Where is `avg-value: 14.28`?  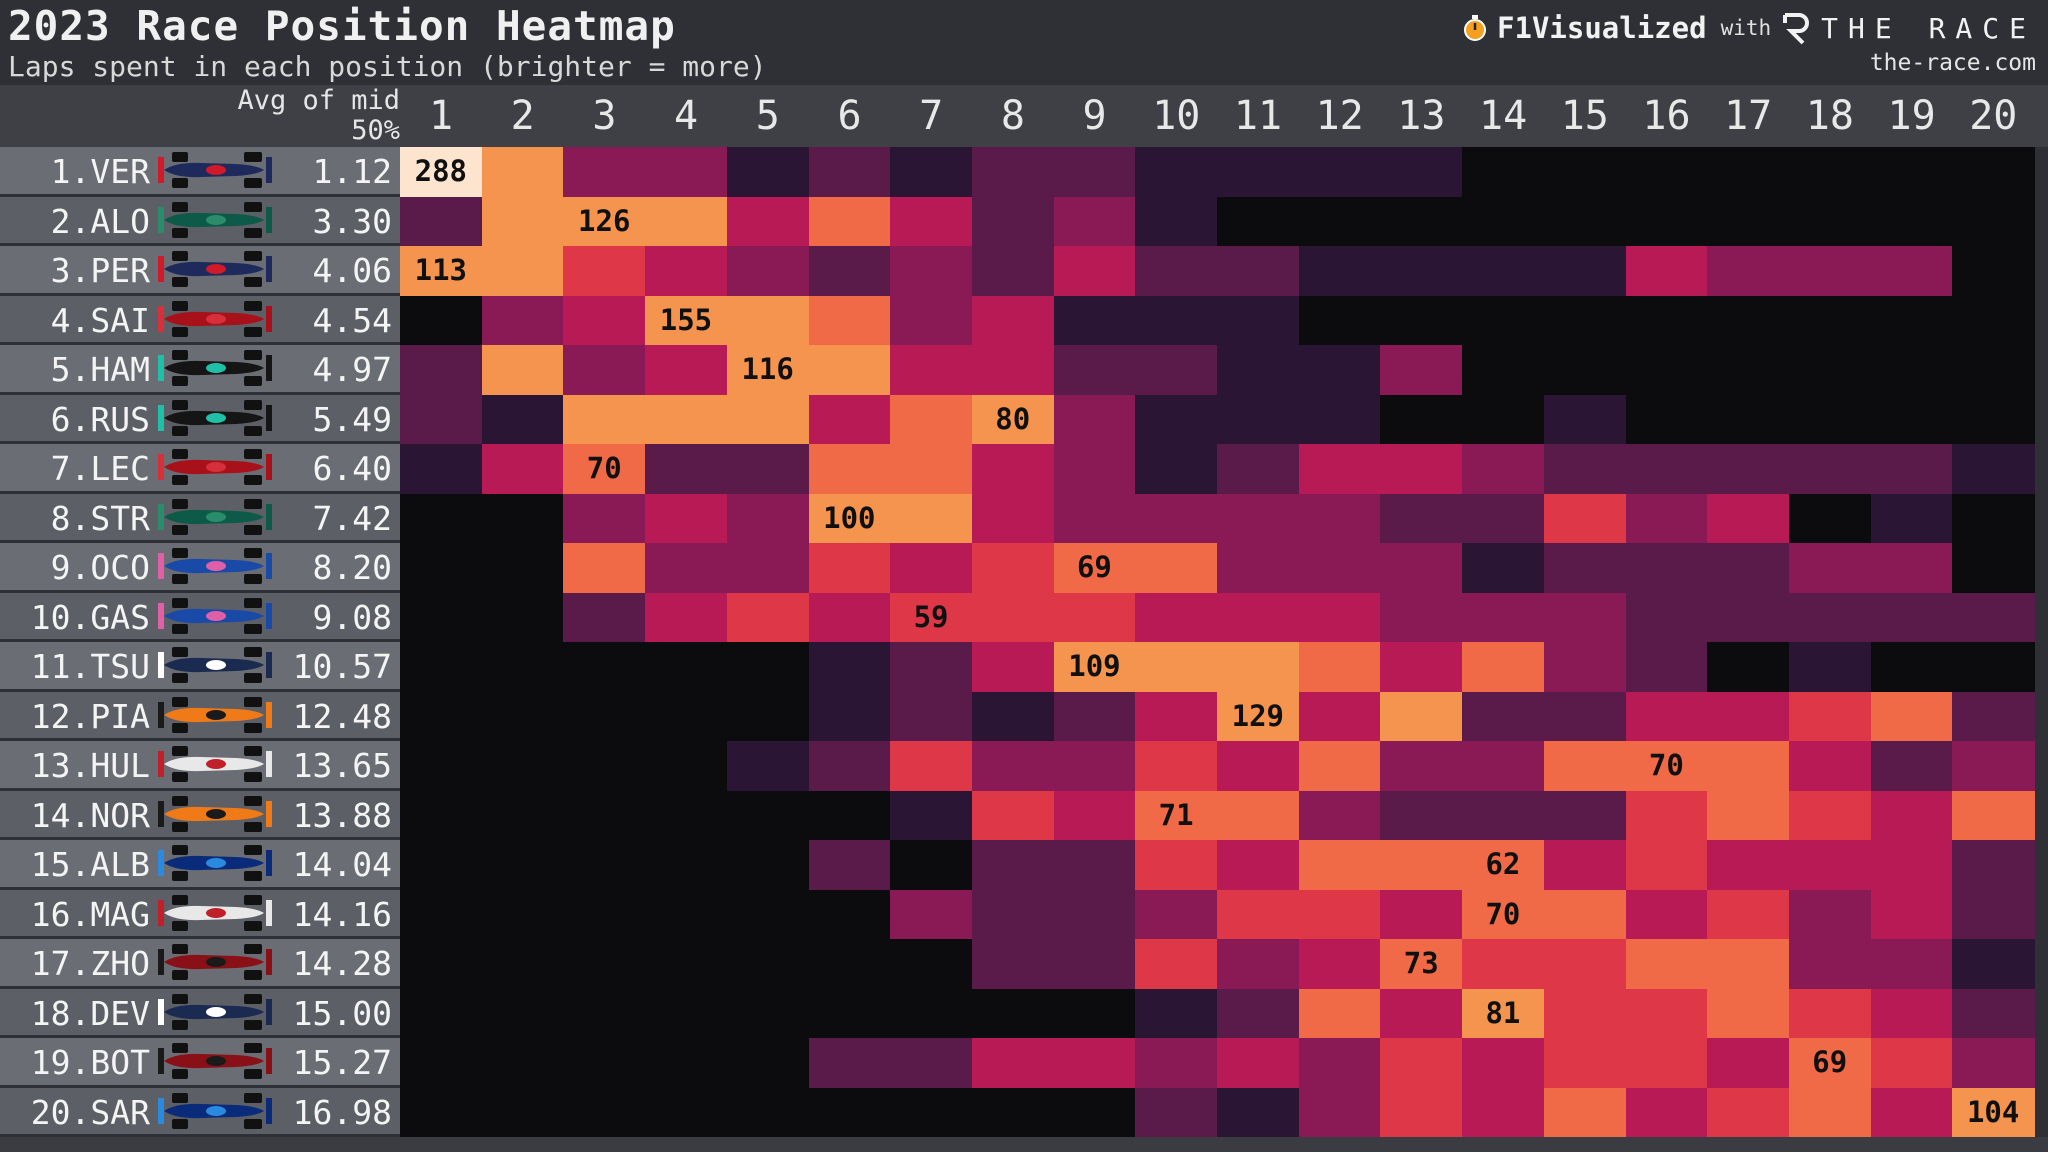
avg-value: 14.28 is located at coordinates (342, 963).